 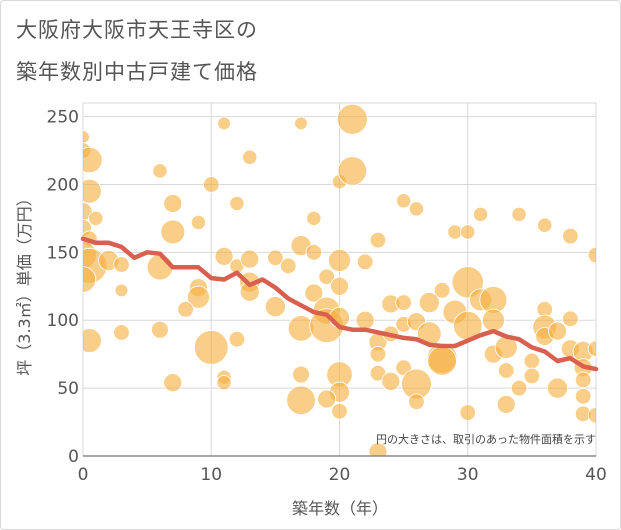 What do you see at coordinates (596, 475) in the screenshot?
I see `x-tick-label: 40` at bounding box center [596, 475].